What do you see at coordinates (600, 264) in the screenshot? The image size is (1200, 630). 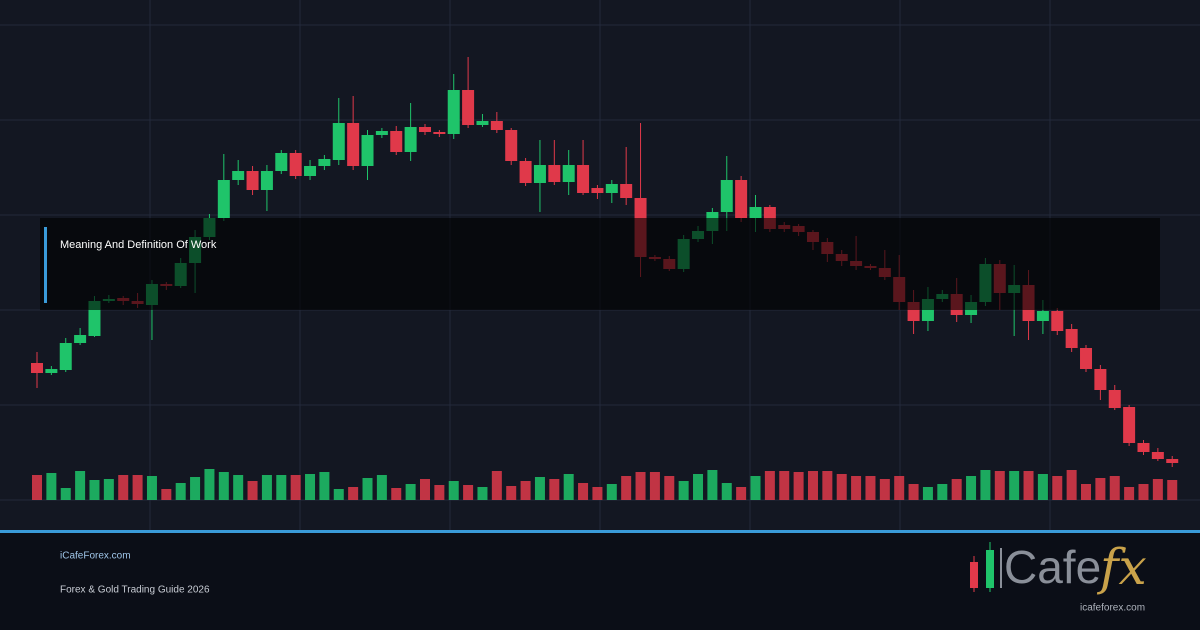 I see `title-band` at bounding box center [600, 264].